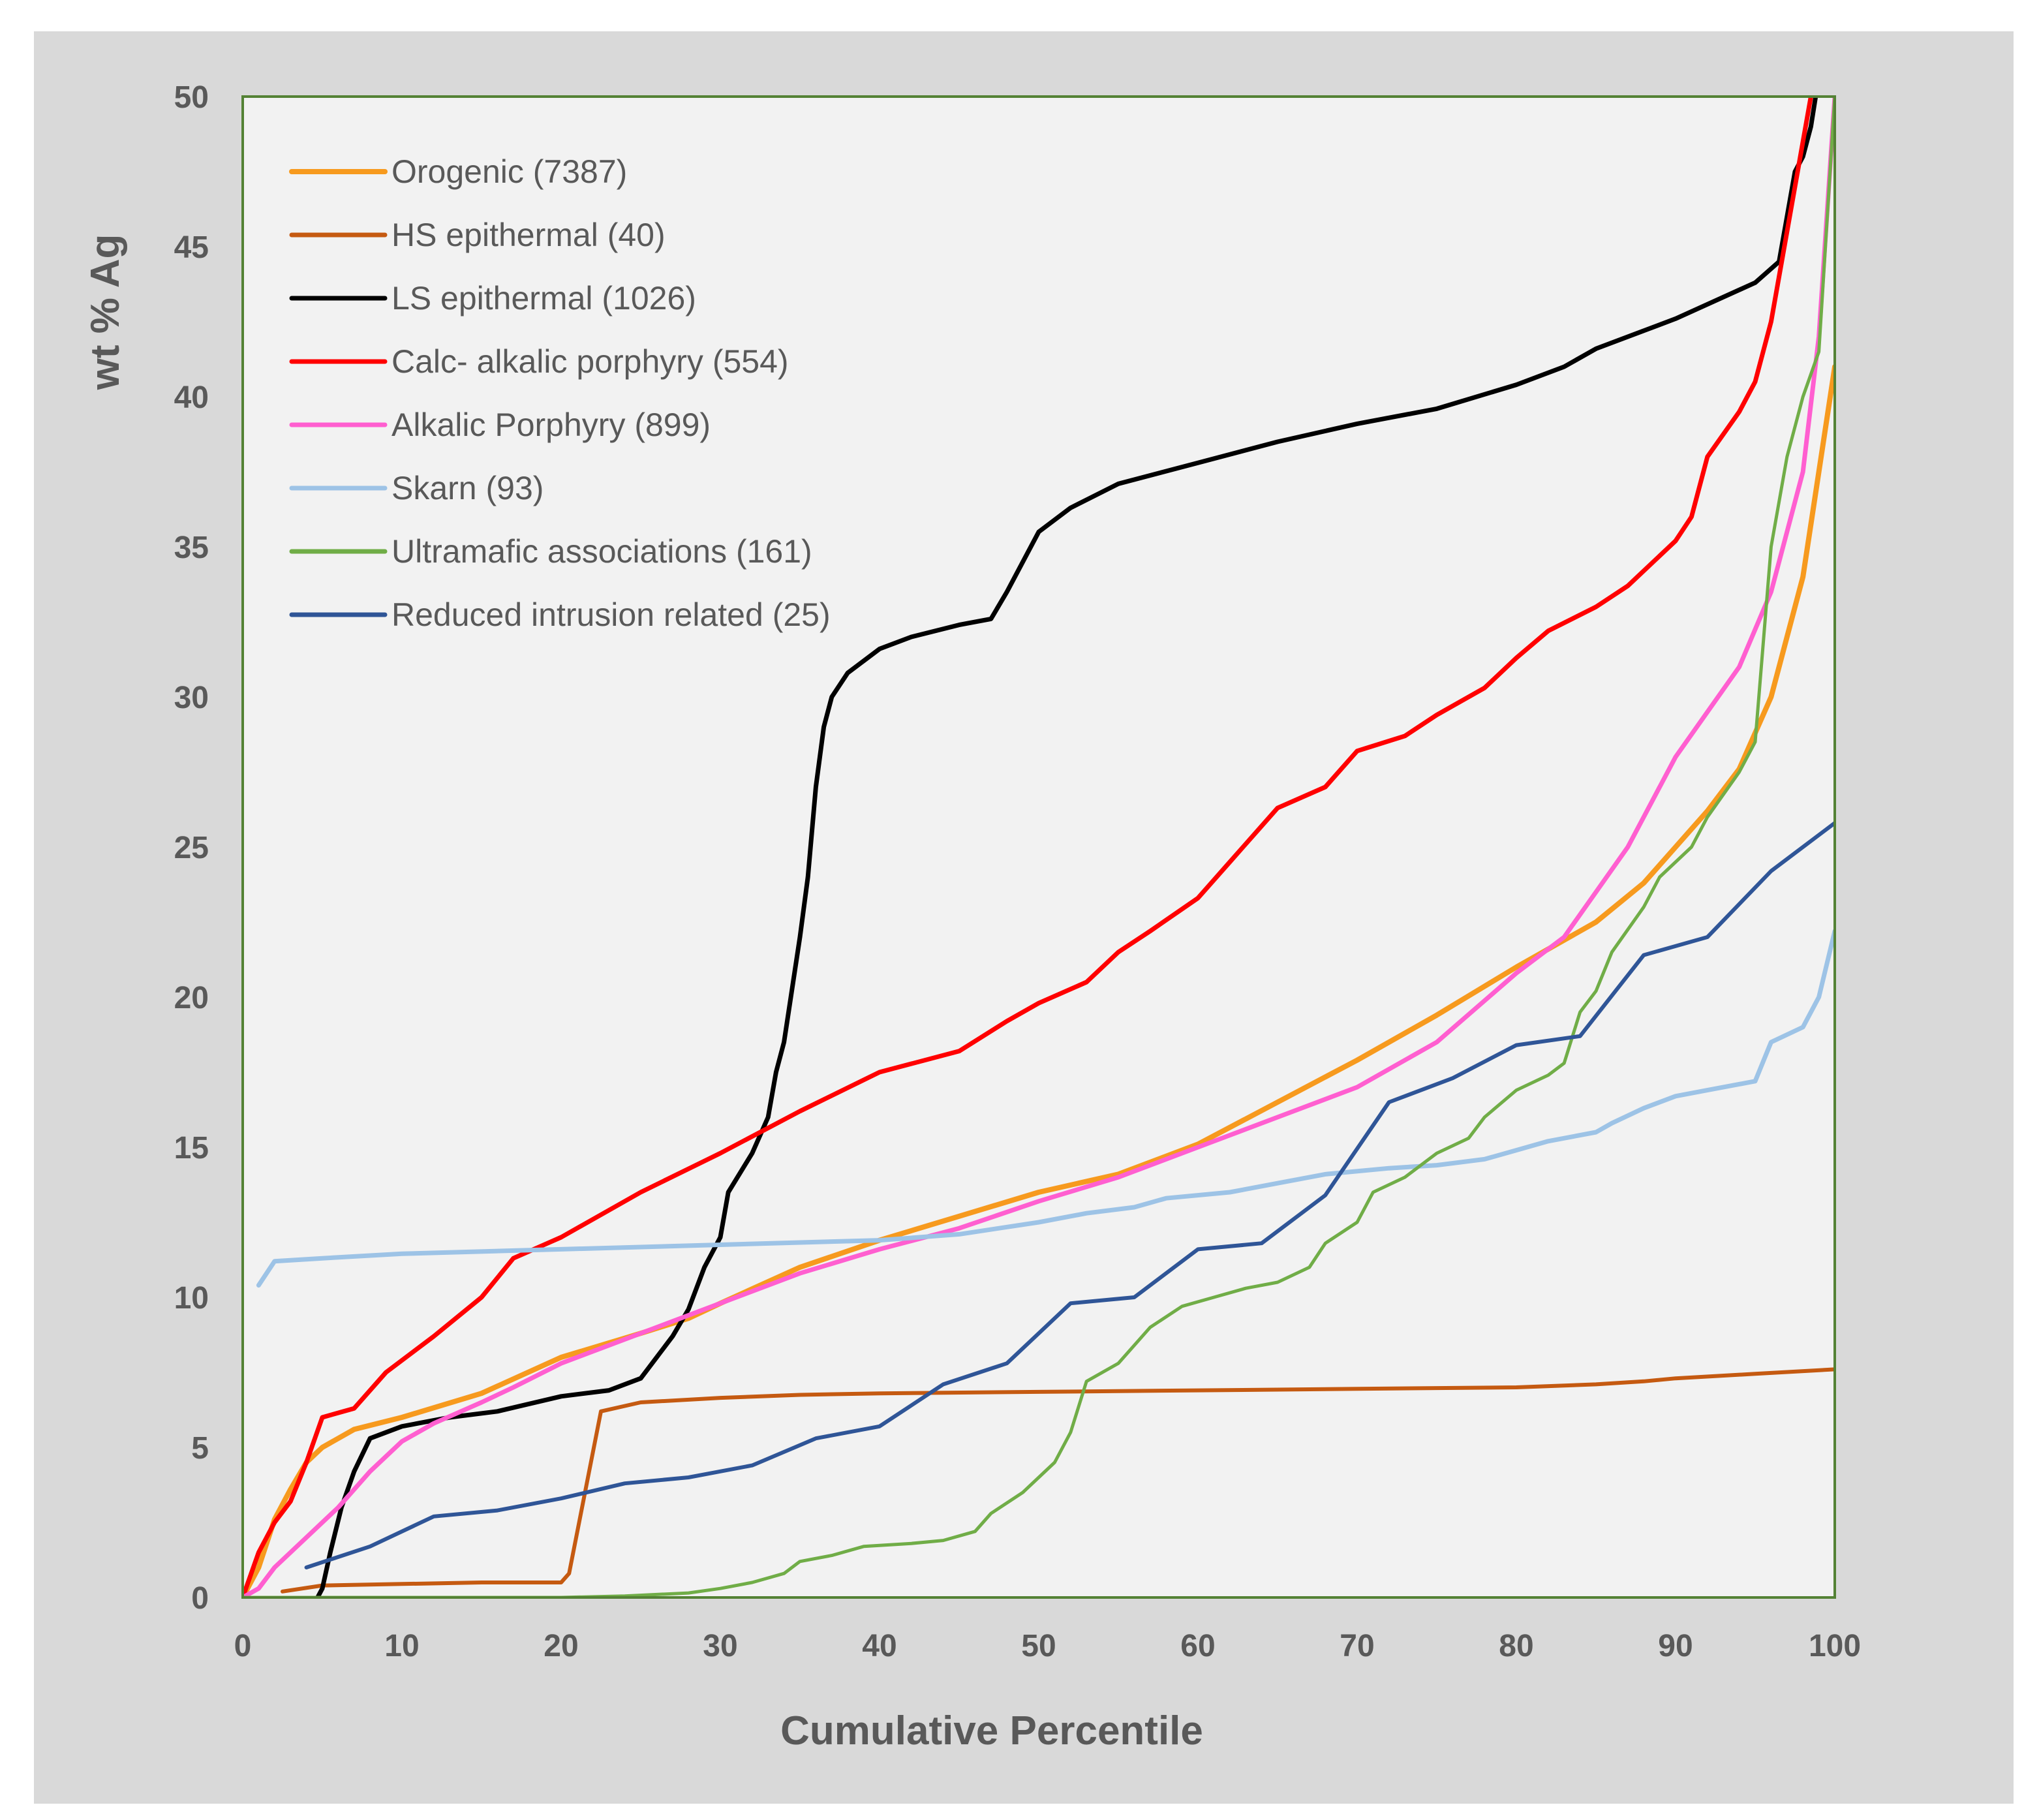 This screenshot has height=1820, width=2039. Describe the element at coordinates (720, 1646) in the screenshot. I see `x-tick-label: 30` at that location.